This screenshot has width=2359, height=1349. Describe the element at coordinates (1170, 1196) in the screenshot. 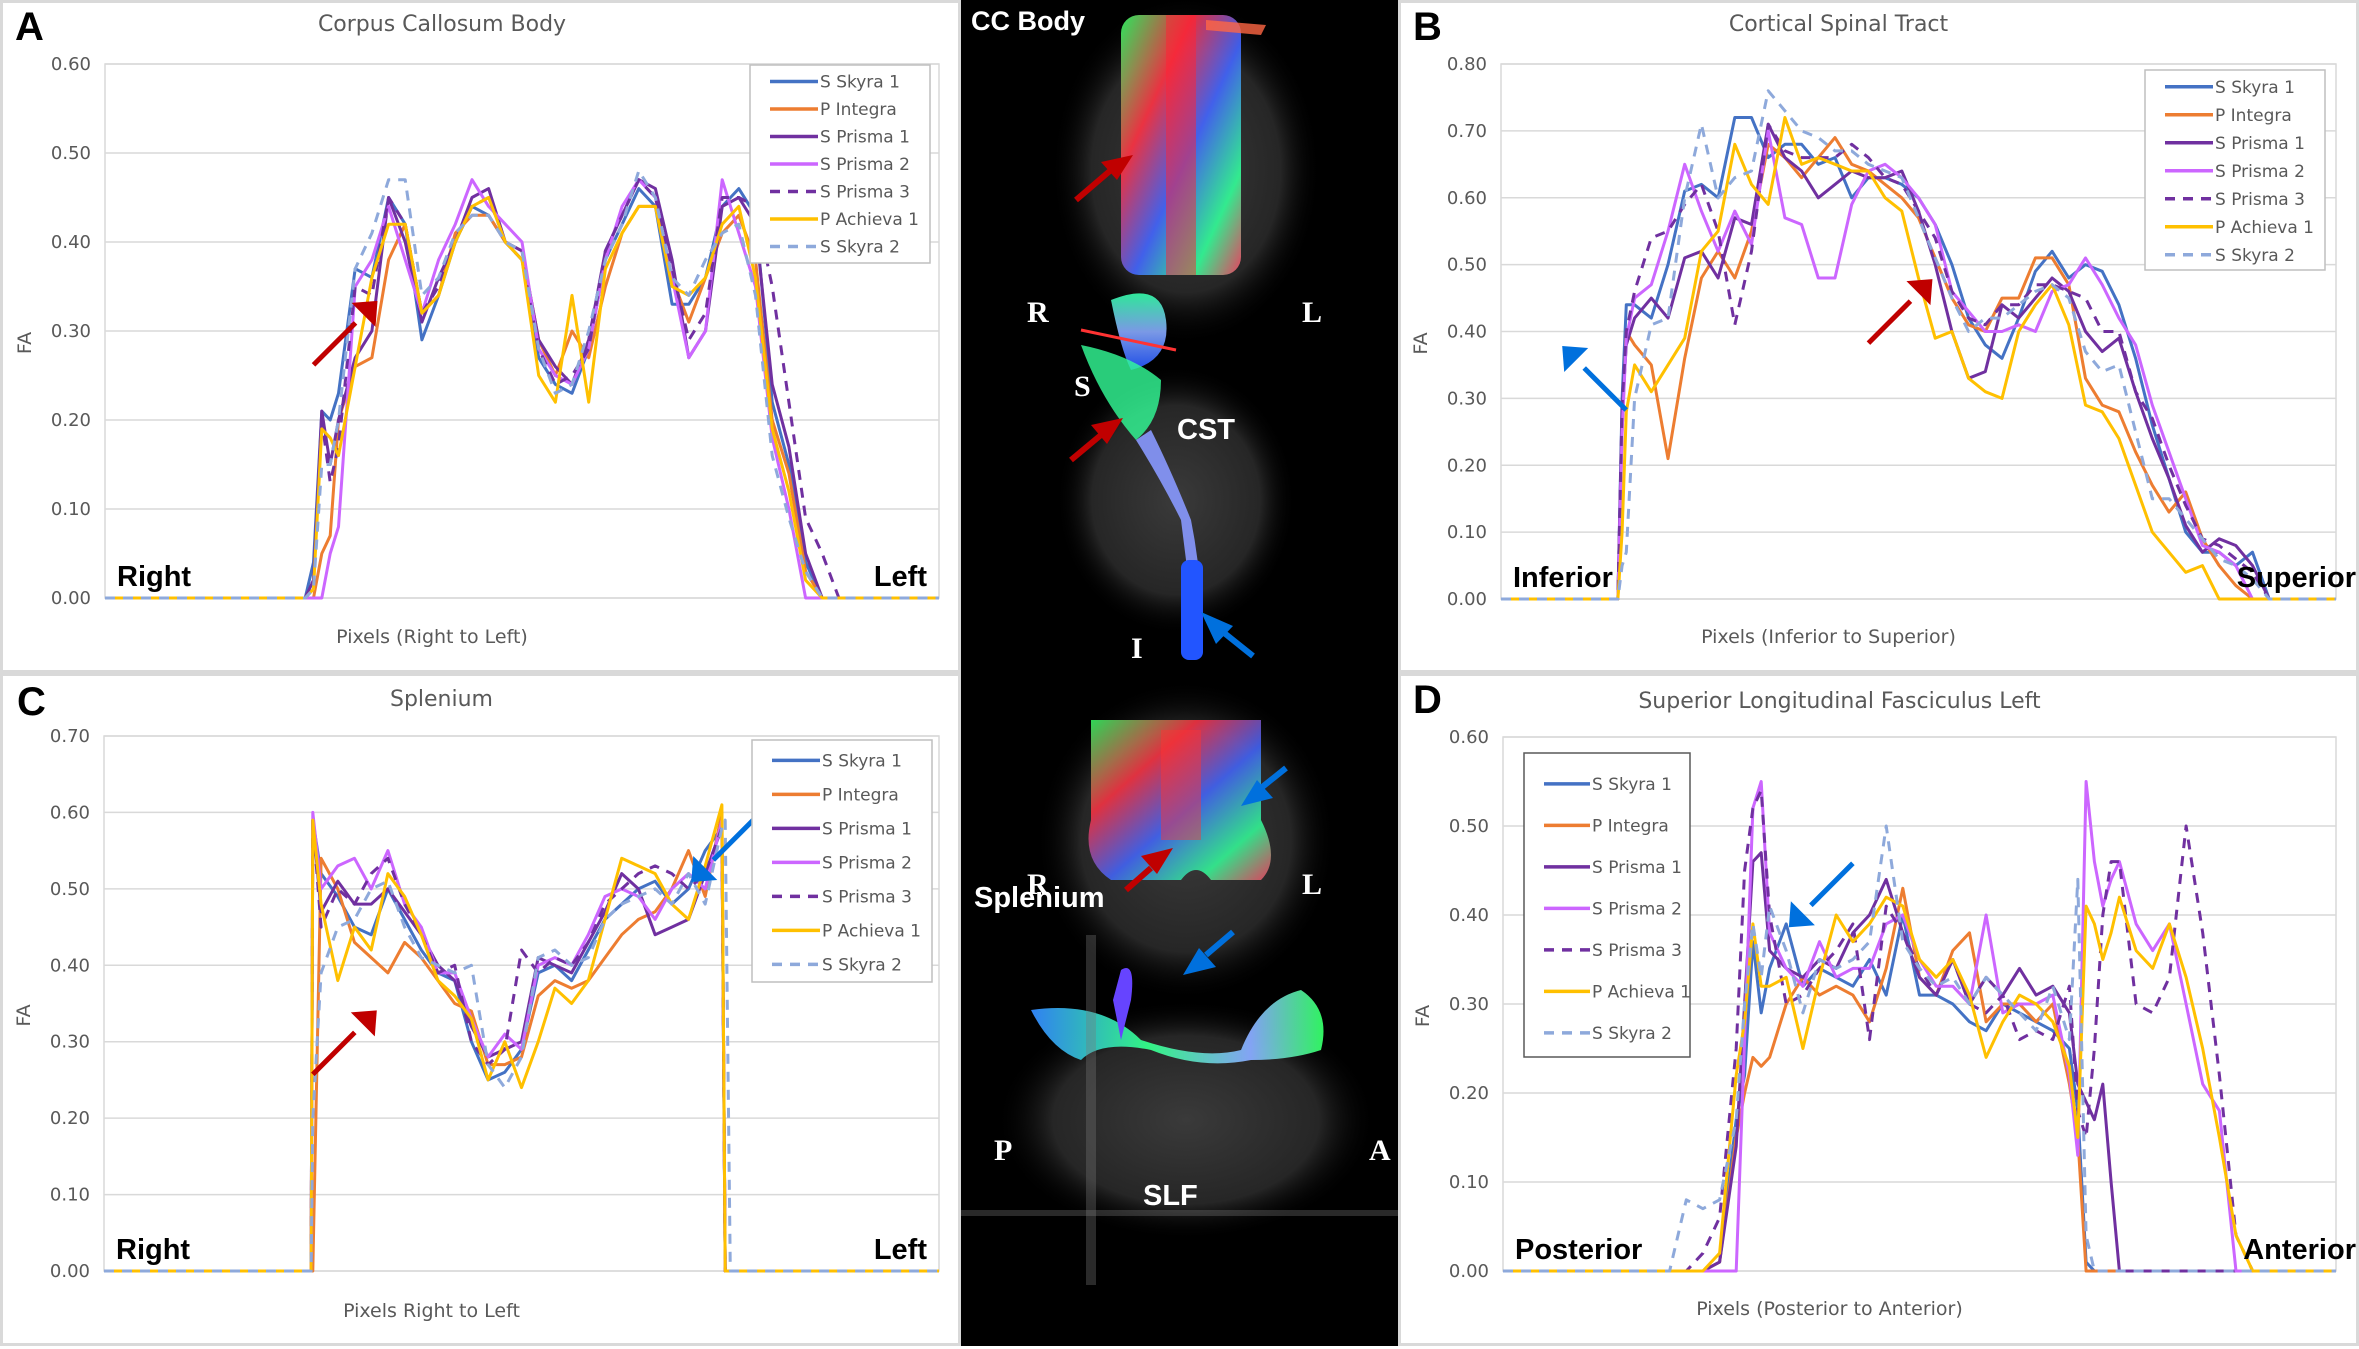

I see `slf-label: SLF` at that location.